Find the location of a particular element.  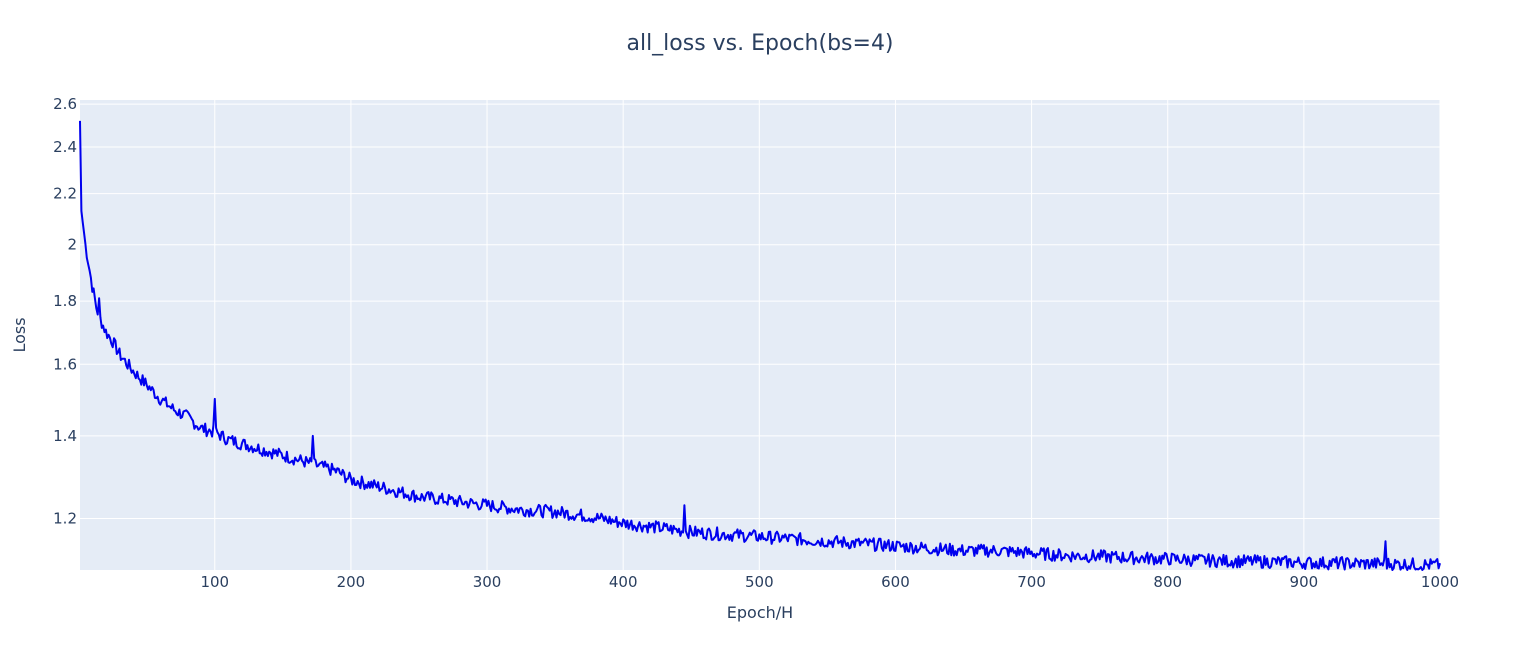

x-tick-label: 600 is located at coordinates (895, 582).